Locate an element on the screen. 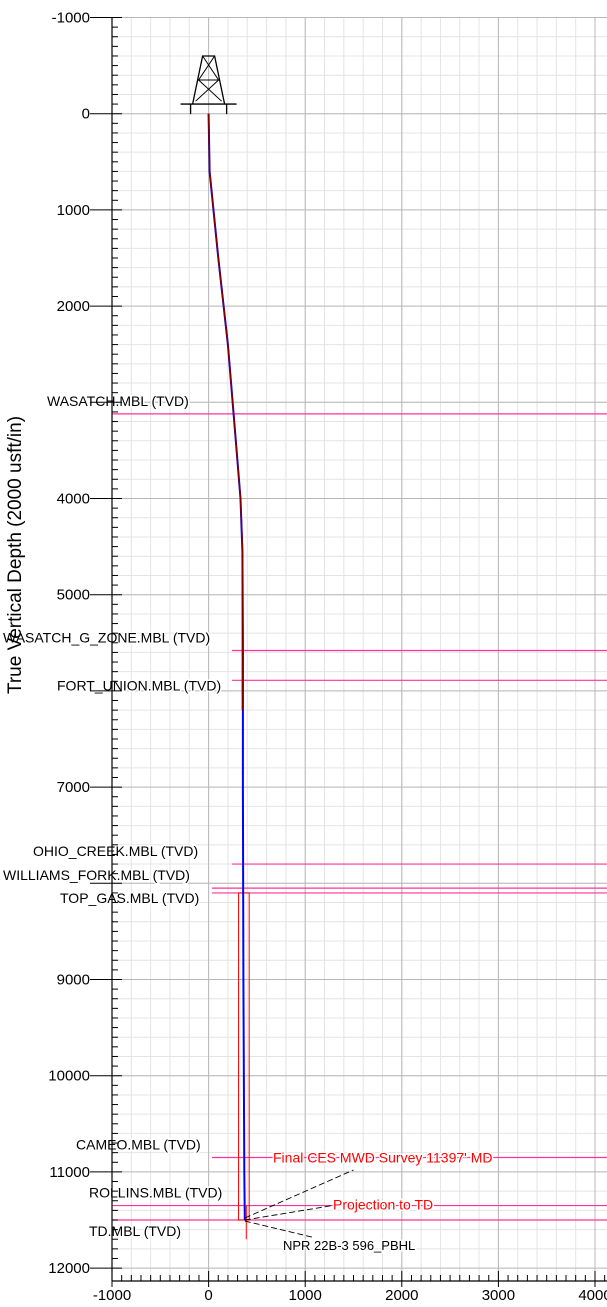 The height and width of the screenshot is (1307, 607). y-tick-label: 7000 is located at coordinates (73, 787).